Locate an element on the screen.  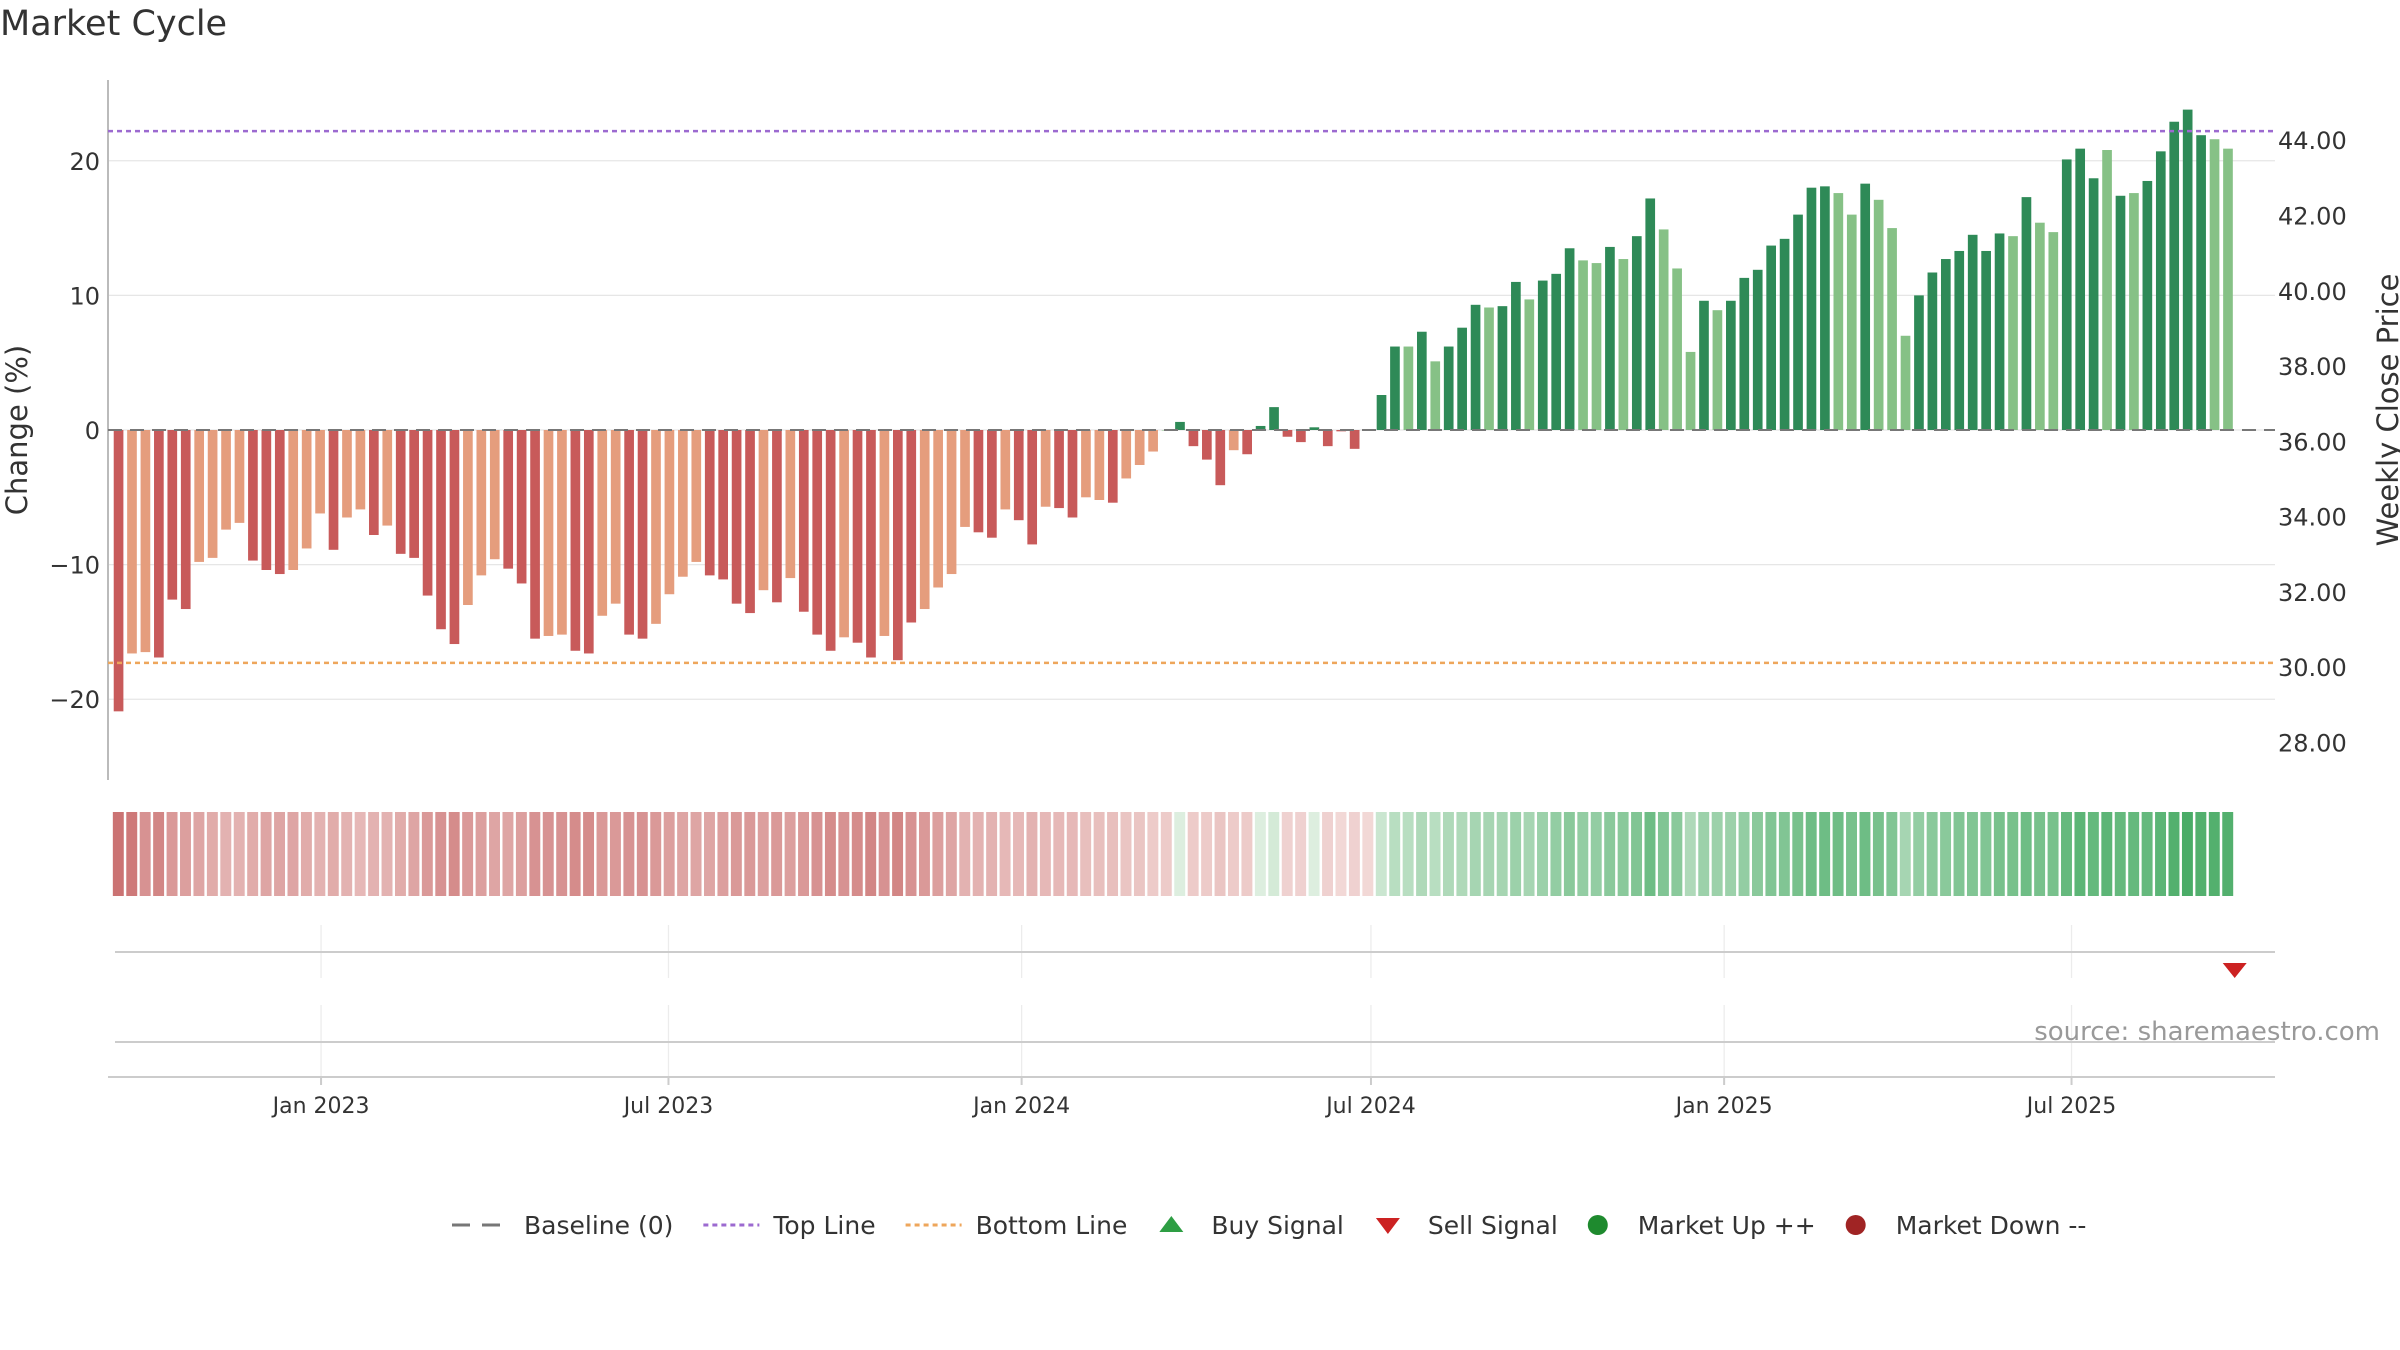
y2-tick-label: 40.00 is located at coordinates (2312, 292).